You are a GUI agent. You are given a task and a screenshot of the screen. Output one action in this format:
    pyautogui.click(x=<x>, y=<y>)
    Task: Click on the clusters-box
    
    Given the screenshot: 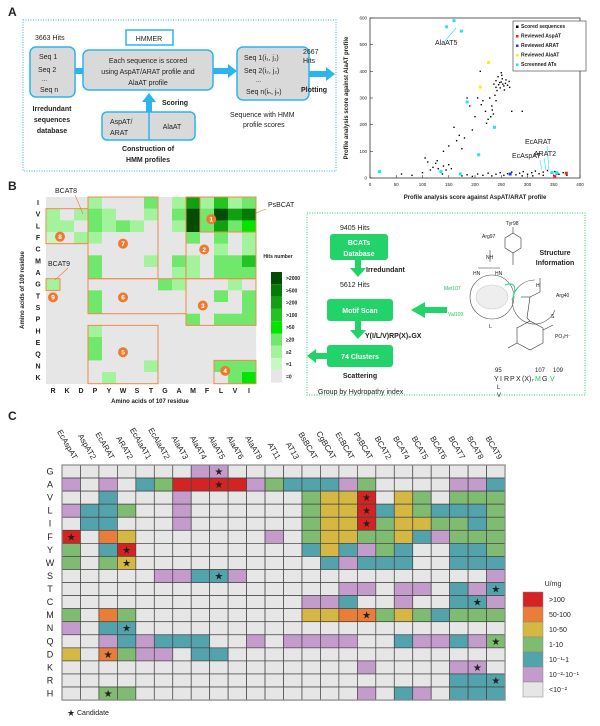 What is the action you would take?
    pyautogui.click(x=360, y=356)
    